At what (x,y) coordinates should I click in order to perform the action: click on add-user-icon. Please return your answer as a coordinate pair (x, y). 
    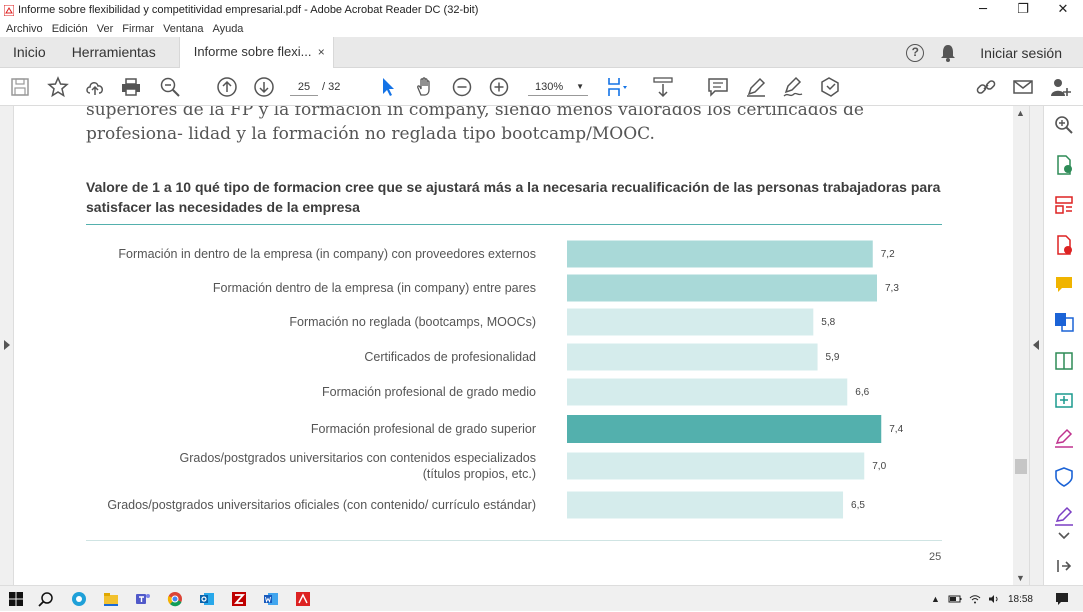
    Looking at the image, I should click on (1060, 87).